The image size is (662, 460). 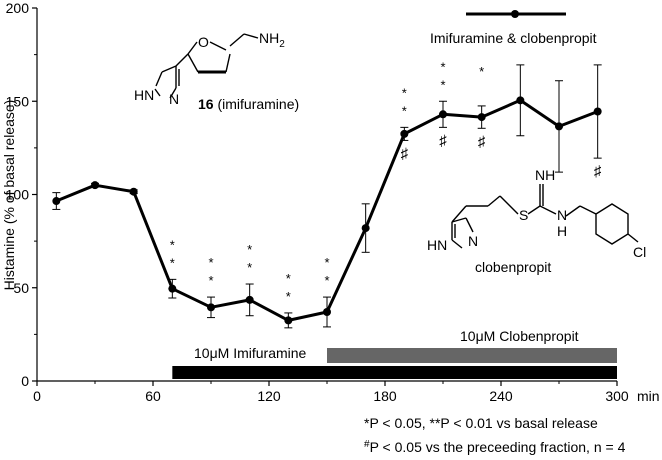 I want to click on clobenpropit-sulfur: S, so click(x=523, y=215).